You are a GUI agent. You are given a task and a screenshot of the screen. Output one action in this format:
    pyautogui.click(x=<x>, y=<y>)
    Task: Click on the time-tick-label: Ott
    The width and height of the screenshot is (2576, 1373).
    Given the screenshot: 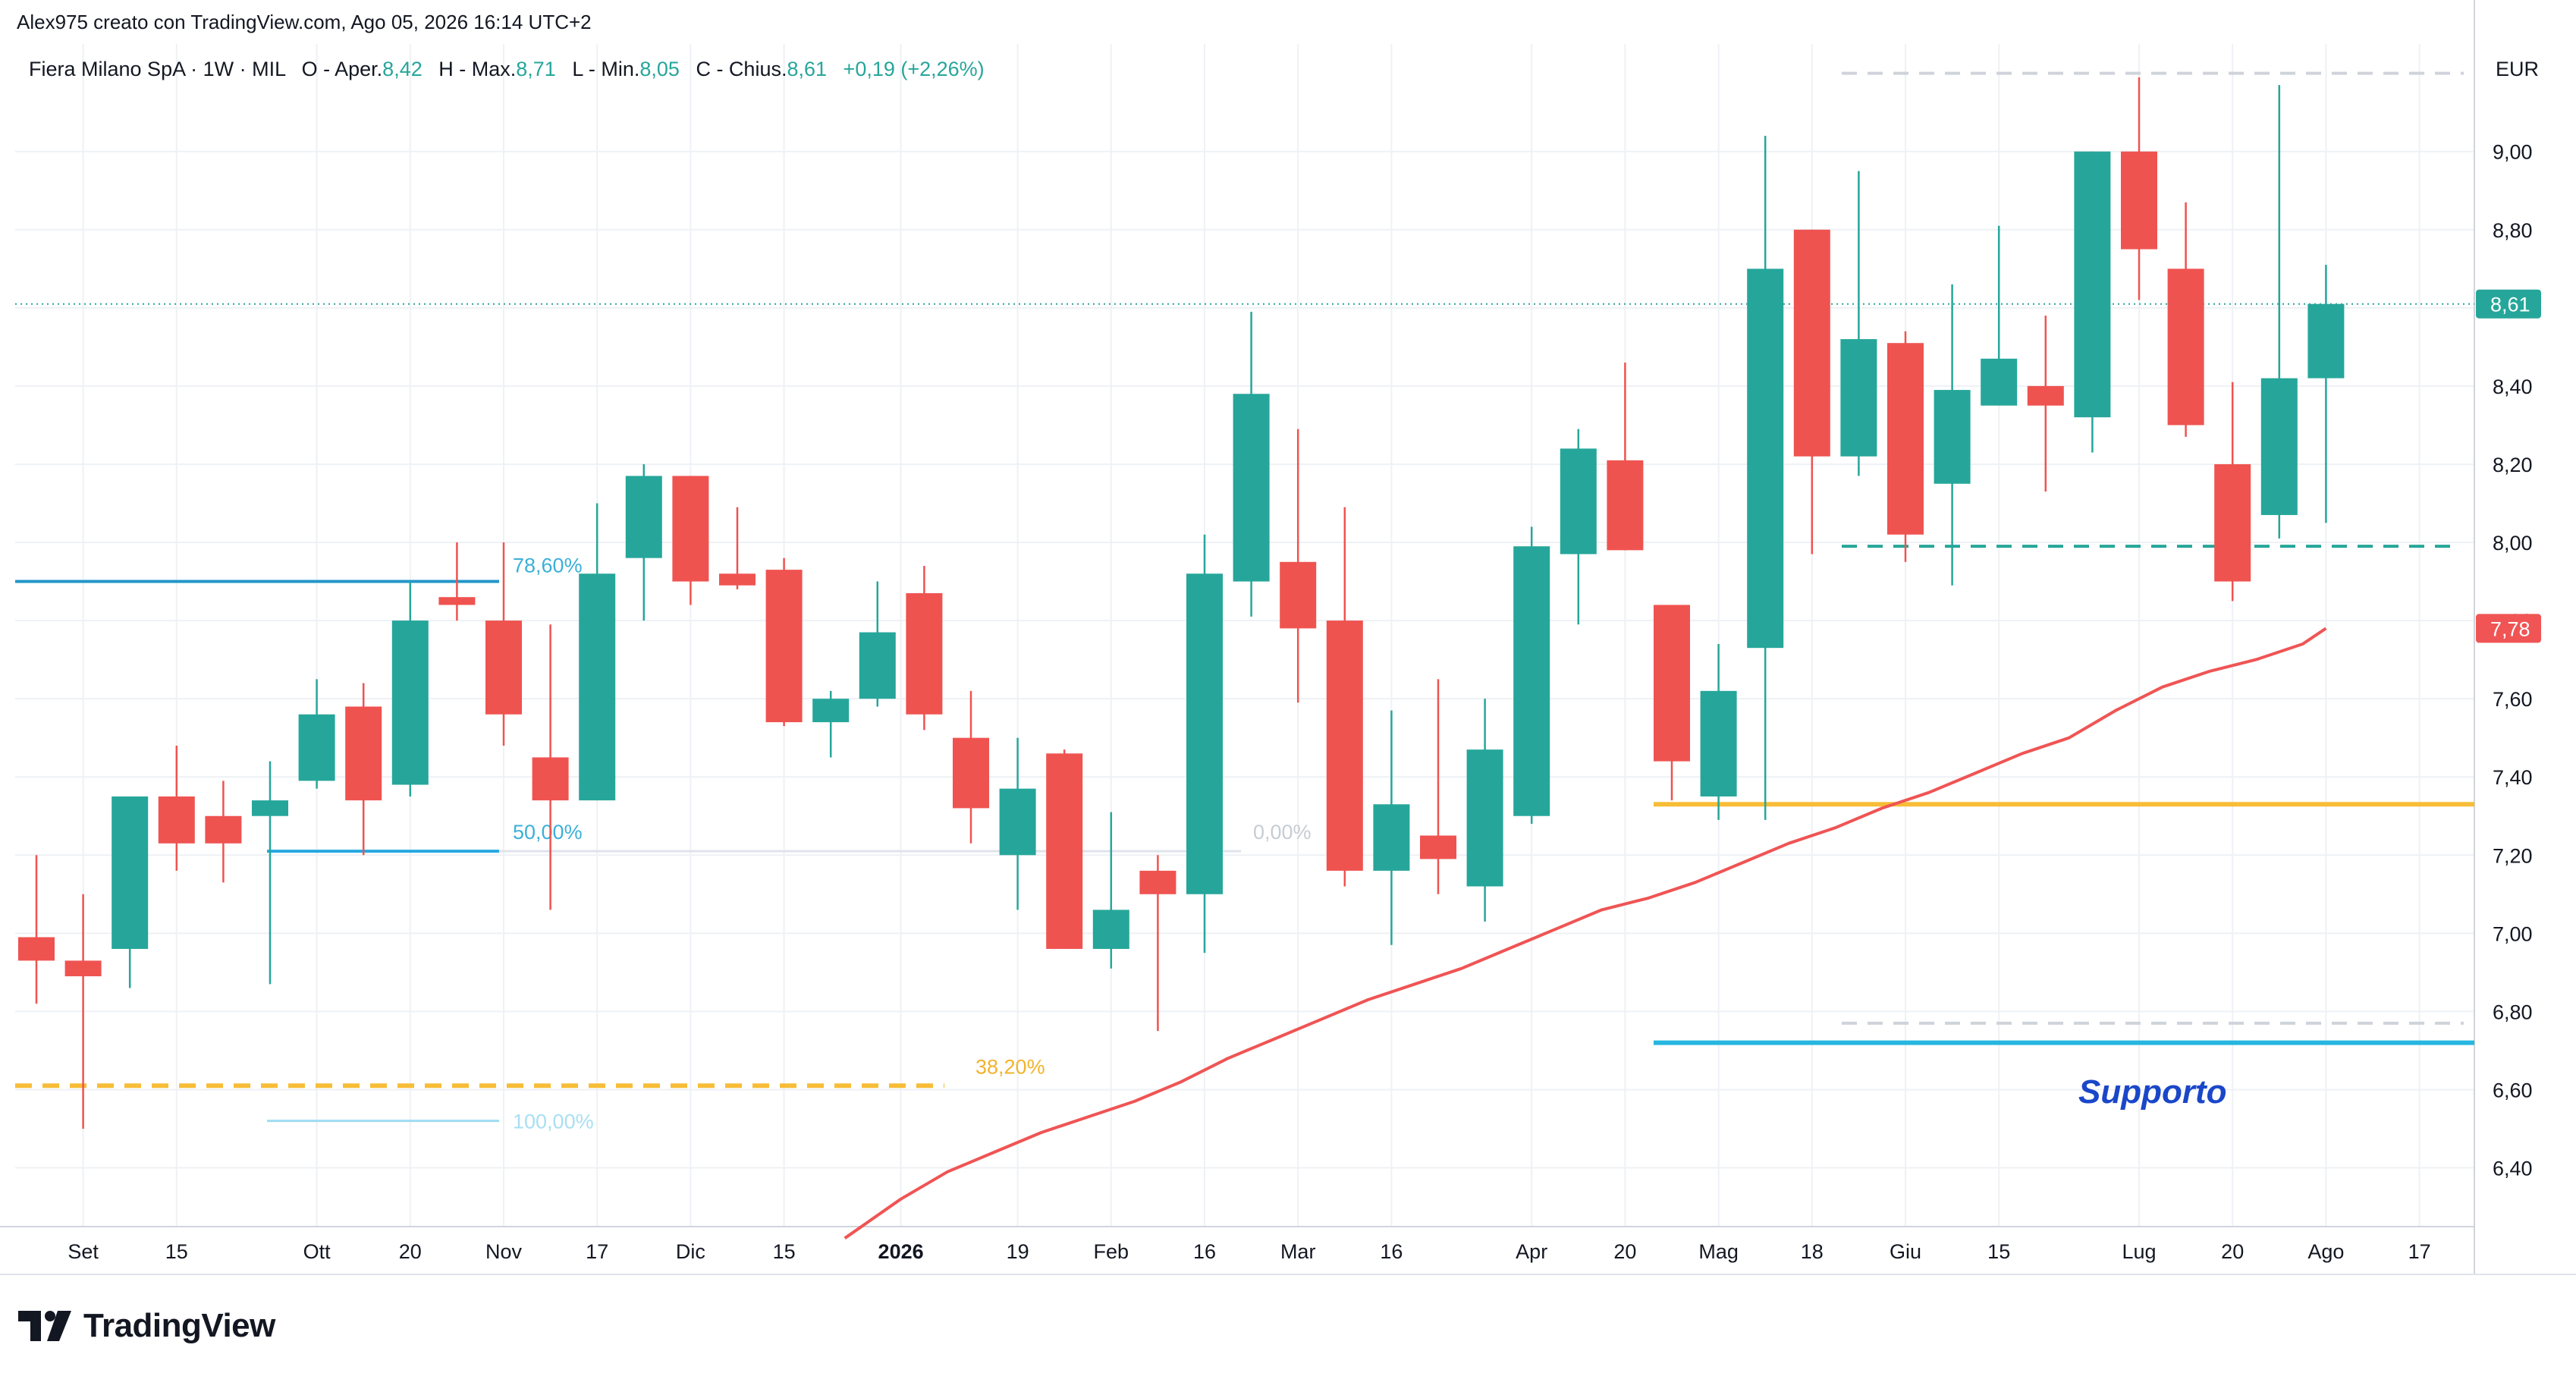 What is the action you would take?
    pyautogui.click(x=317, y=1251)
    